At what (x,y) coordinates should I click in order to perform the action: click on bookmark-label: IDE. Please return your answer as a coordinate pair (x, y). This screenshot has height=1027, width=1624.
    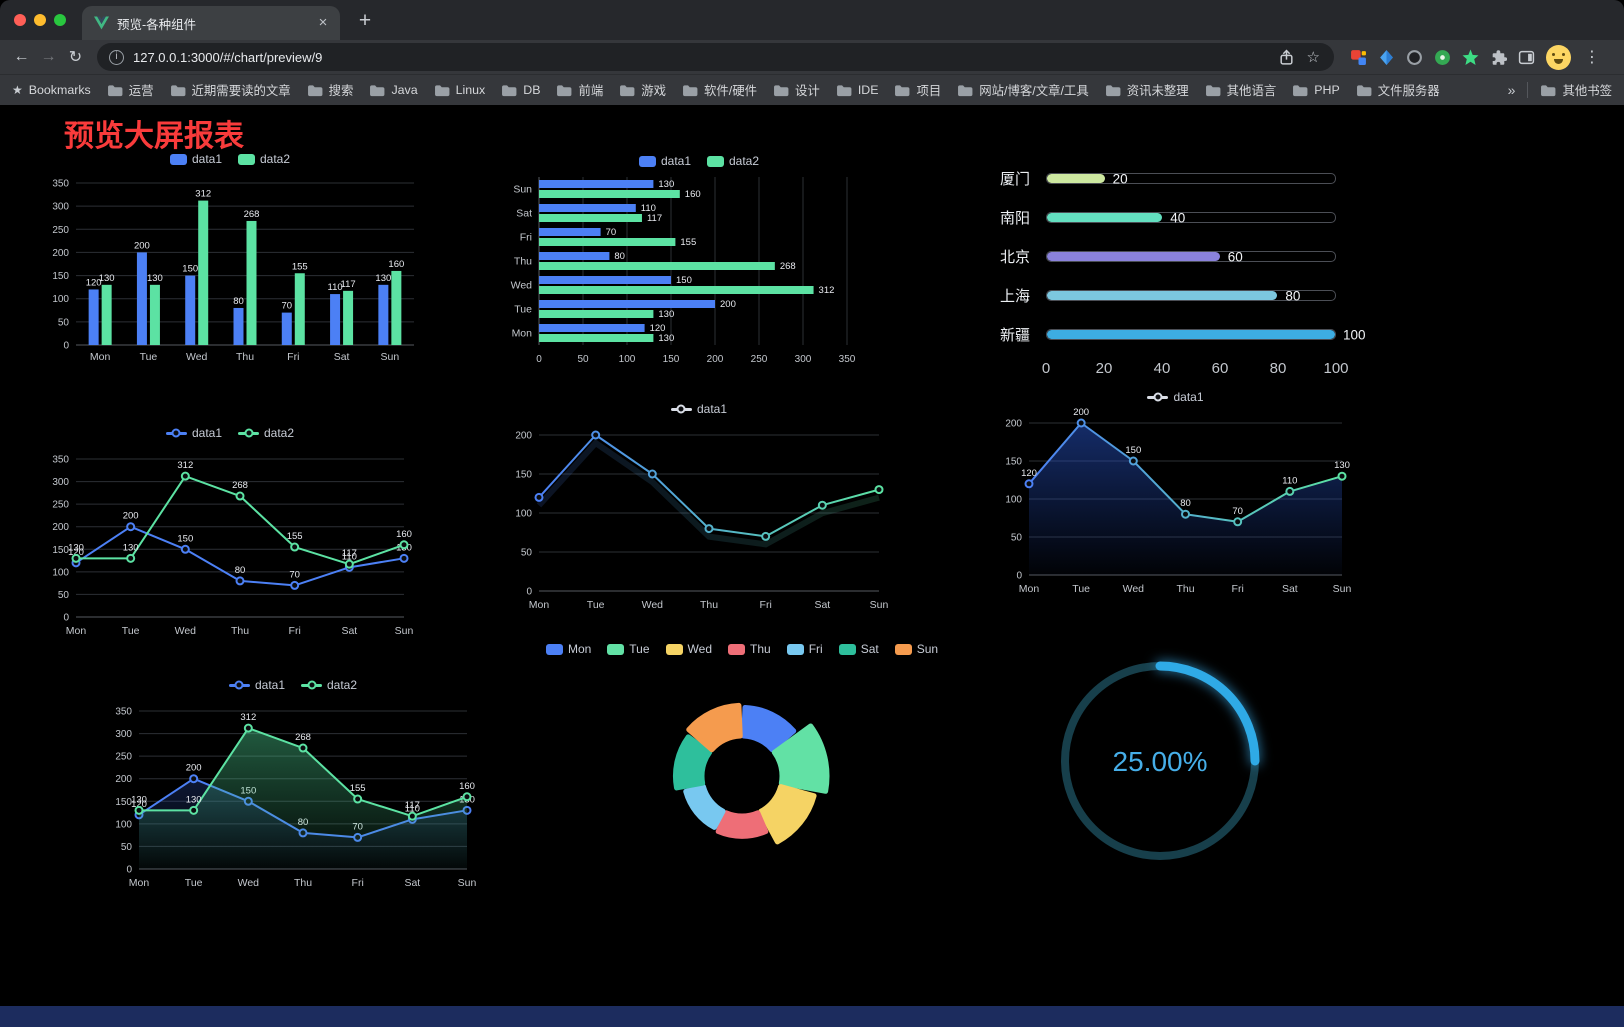
    Looking at the image, I should click on (868, 90).